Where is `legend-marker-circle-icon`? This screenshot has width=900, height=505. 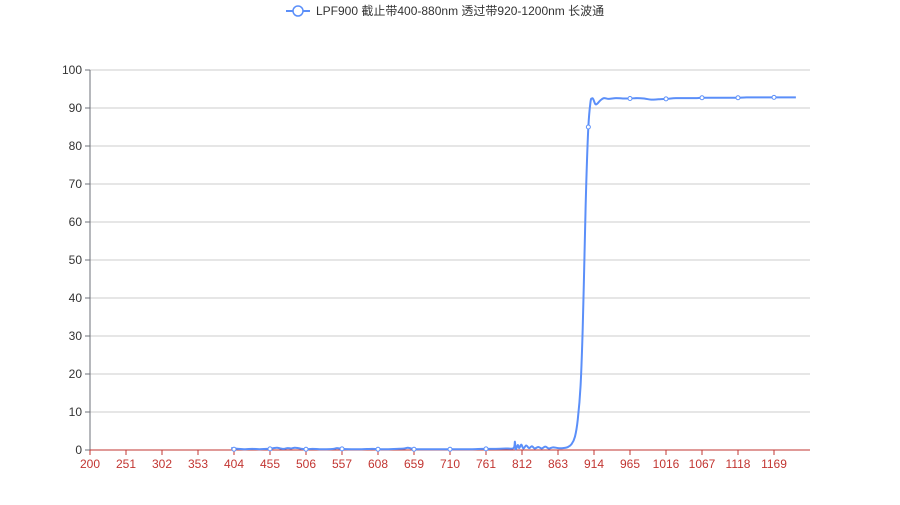 legend-marker-circle-icon is located at coordinates (298, 11).